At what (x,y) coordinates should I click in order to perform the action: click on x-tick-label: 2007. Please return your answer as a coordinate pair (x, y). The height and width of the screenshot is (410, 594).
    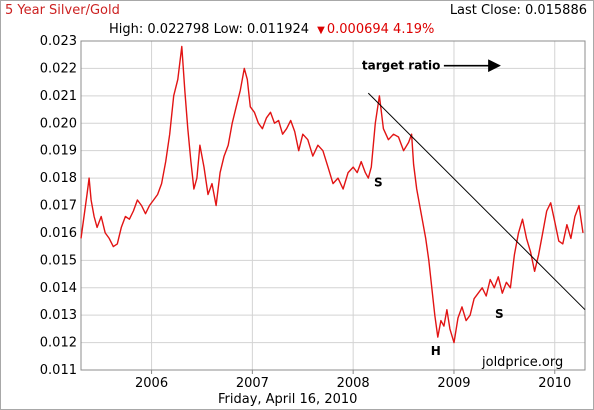
    Looking at the image, I should click on (252, 383).